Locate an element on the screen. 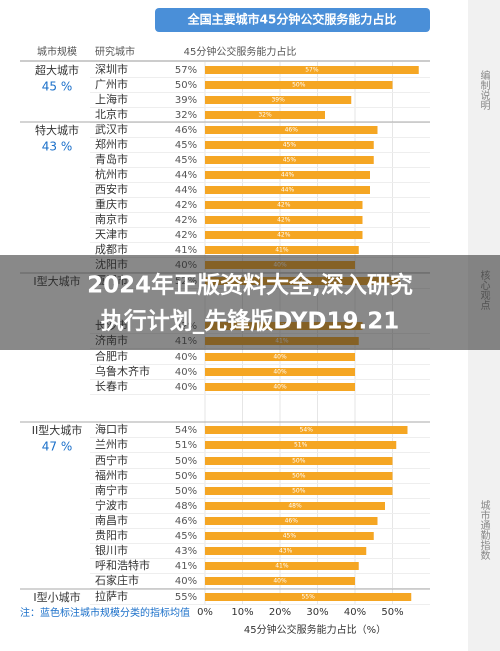  x-tick-label: 10% is located at coordinates (242, 612).